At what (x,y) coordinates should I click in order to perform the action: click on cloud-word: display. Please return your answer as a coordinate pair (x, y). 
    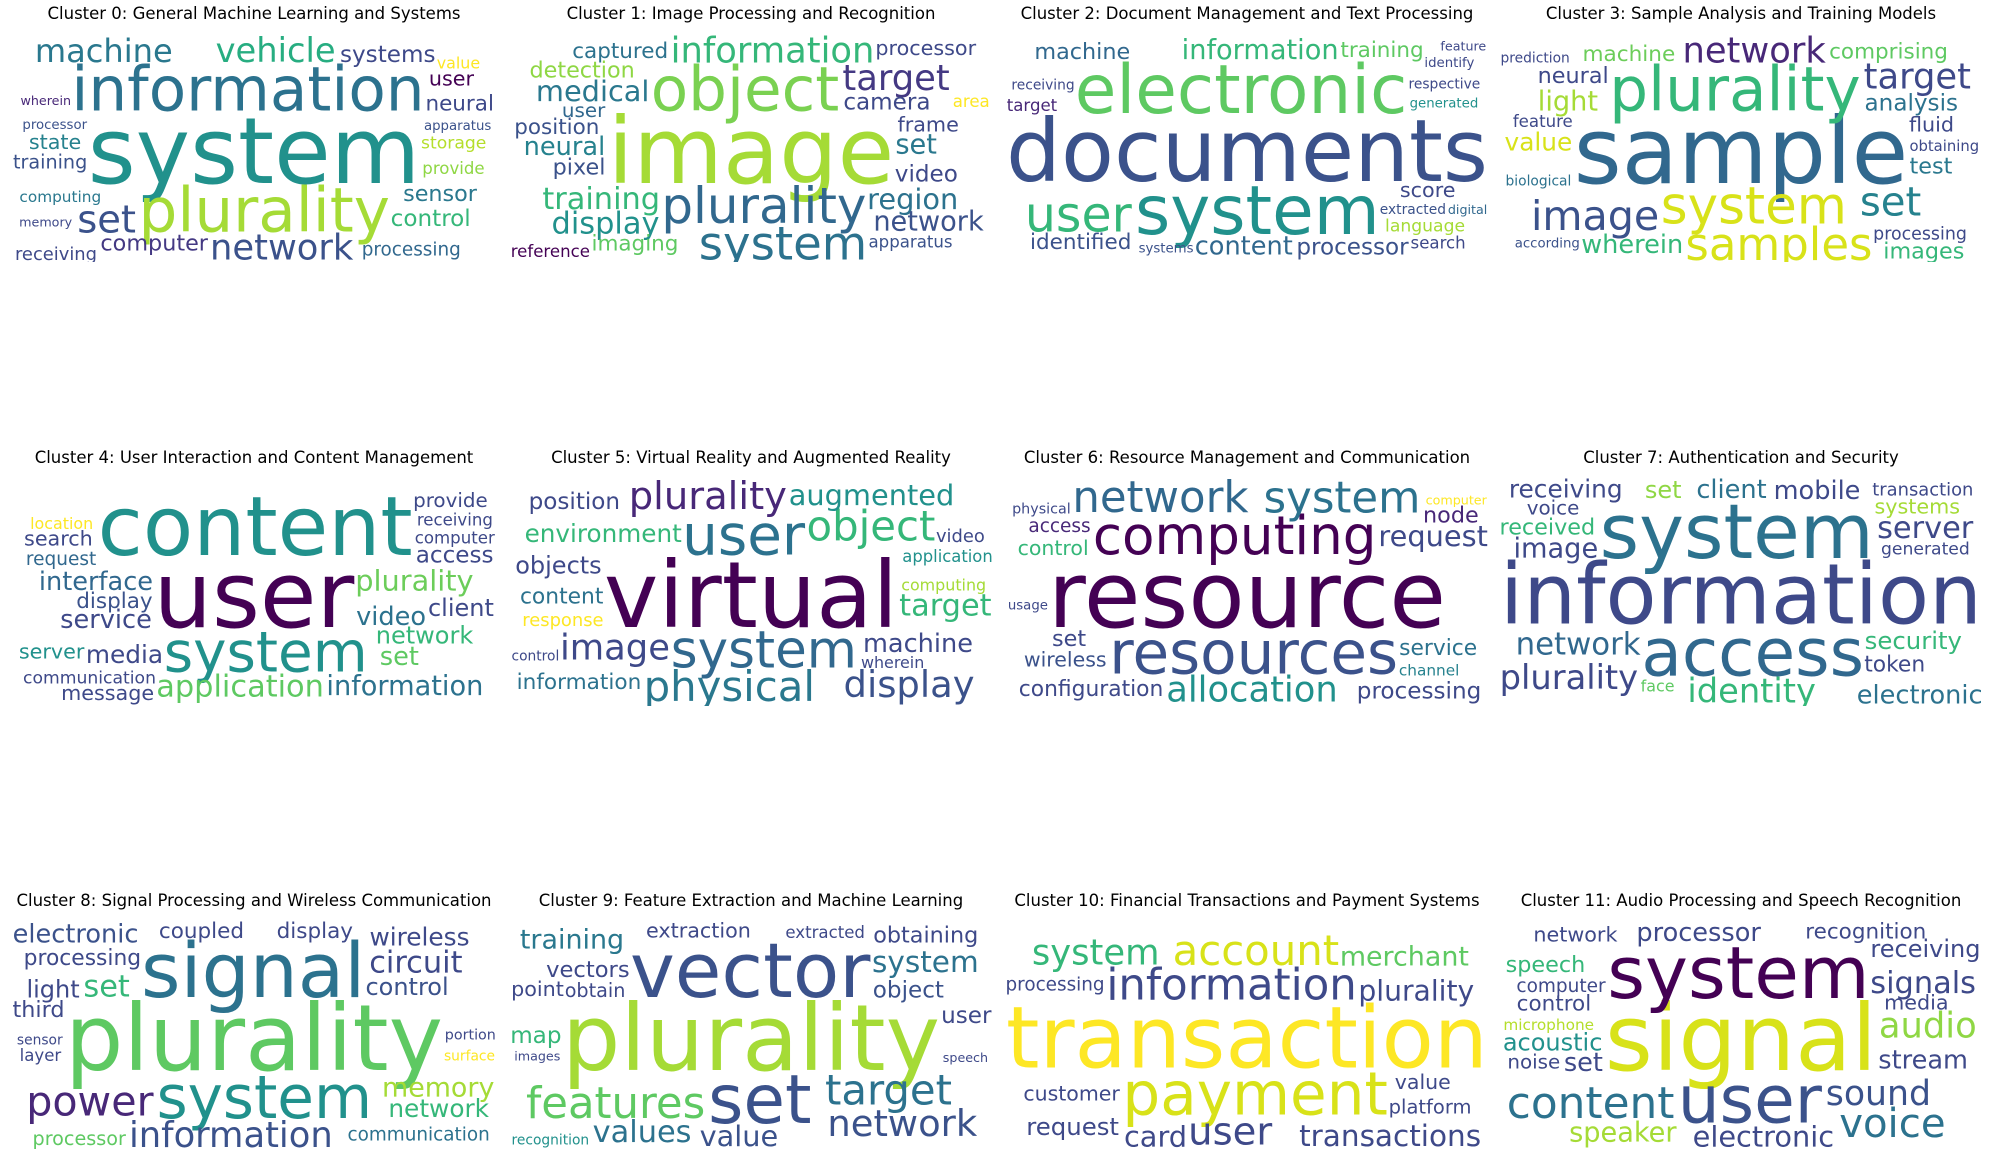
    Looking at the image, I should click on (315, 931).